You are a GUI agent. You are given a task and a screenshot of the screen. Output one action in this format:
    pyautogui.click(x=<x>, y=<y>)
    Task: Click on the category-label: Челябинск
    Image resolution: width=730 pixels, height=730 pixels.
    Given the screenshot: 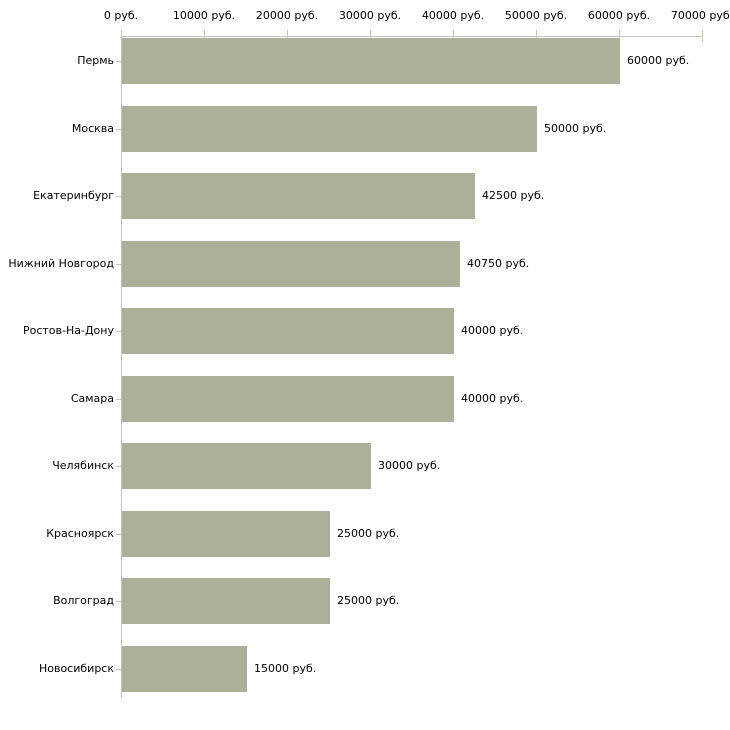 What is the action you would take?
    pyautogui.click(x=83, y=465)
    